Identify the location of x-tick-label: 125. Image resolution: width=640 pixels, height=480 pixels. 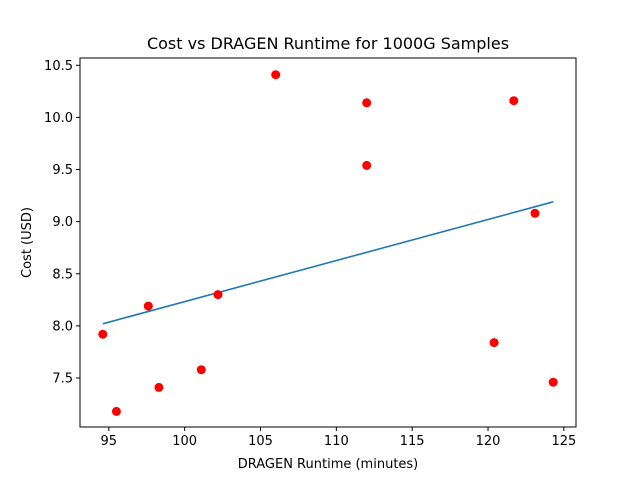
(563, 441).